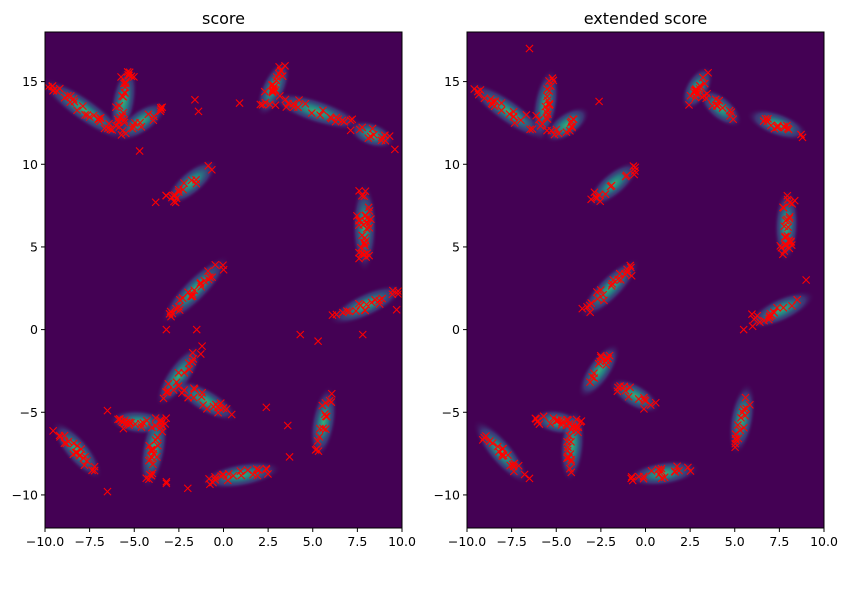  Describe the element at coordinates (30, 164) in the screenshot. I see `y-tick-label: 10` at that location.